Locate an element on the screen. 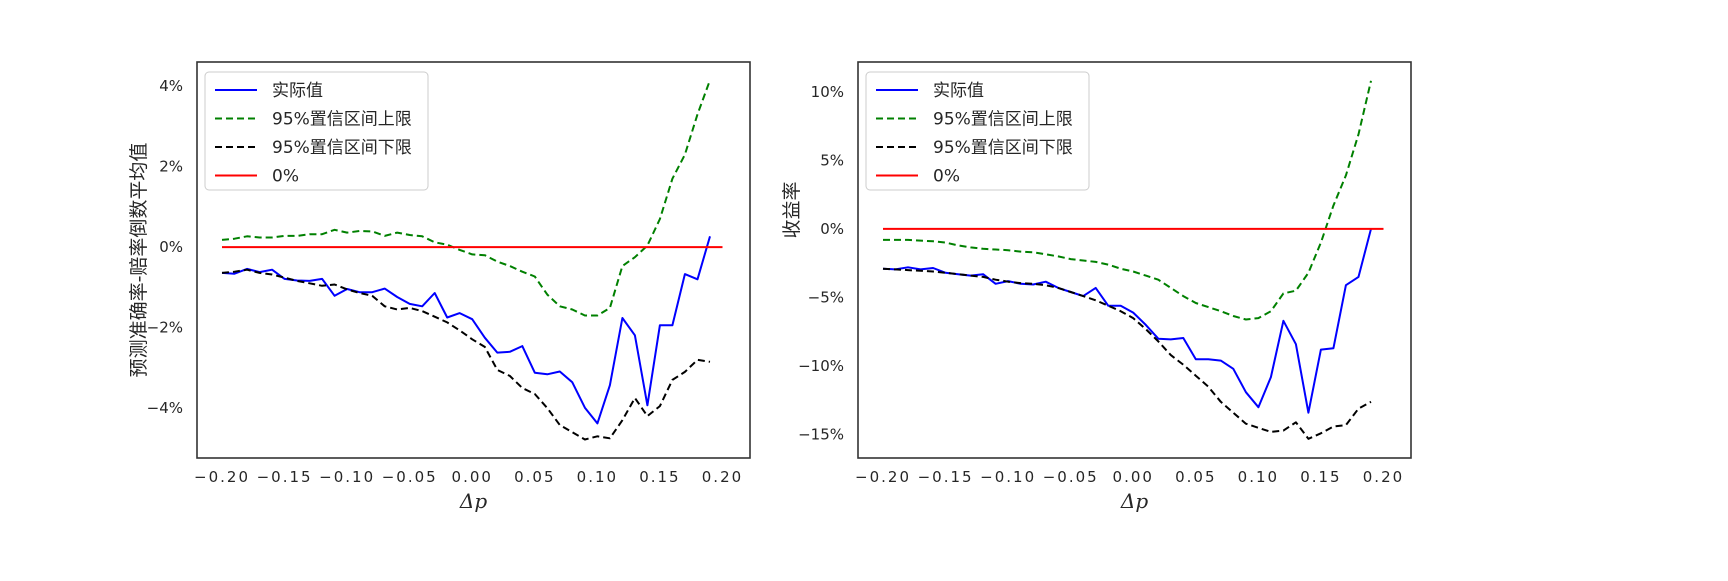 The height and width of the screenshot is (581, 1728). y-tick-label: −2% is located at coordinates (165, 328).